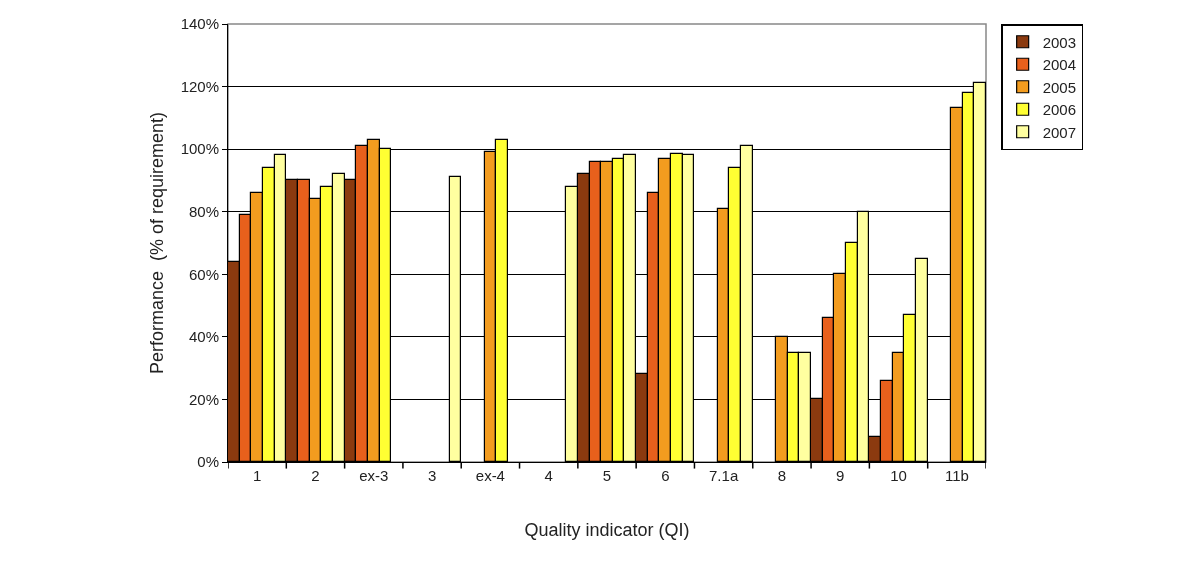 The width and height of the screenshot is (1204, 576). Describe the element at coordinates (315, 475) in the screenshot. I see `x-tick-label: 2` at that location.